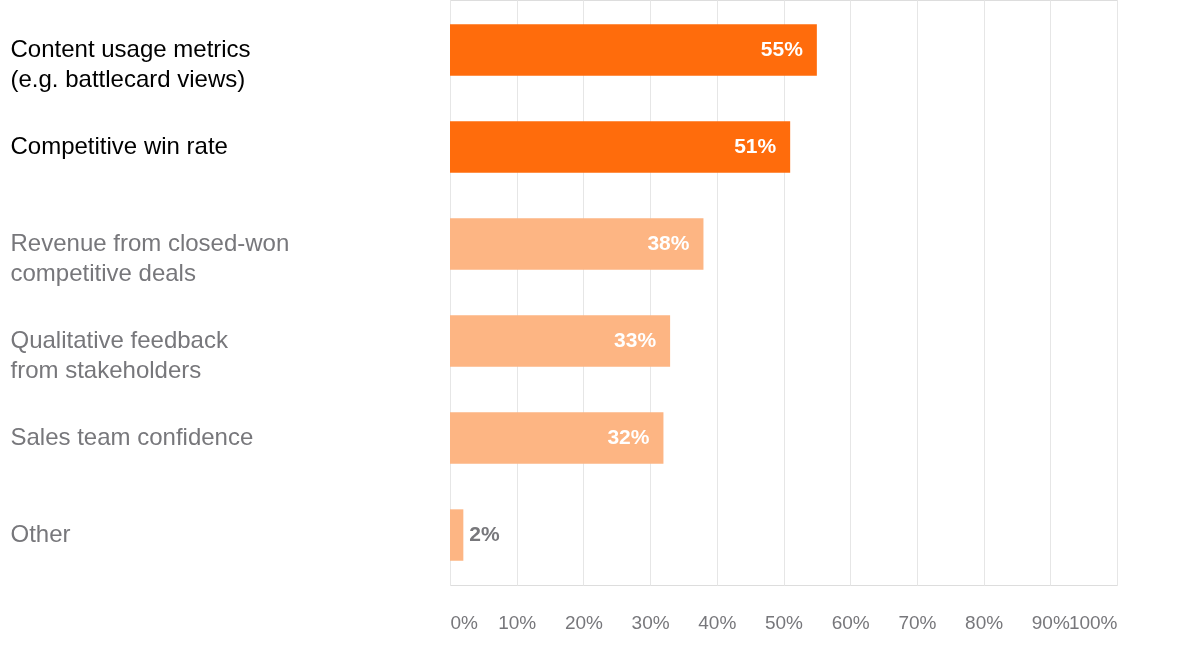 The height and width of the screenshot is (661, 1191). Describe the element at coordinates (517, 622) in the screenshot. I see `x-tick-label: 10%` at that location.